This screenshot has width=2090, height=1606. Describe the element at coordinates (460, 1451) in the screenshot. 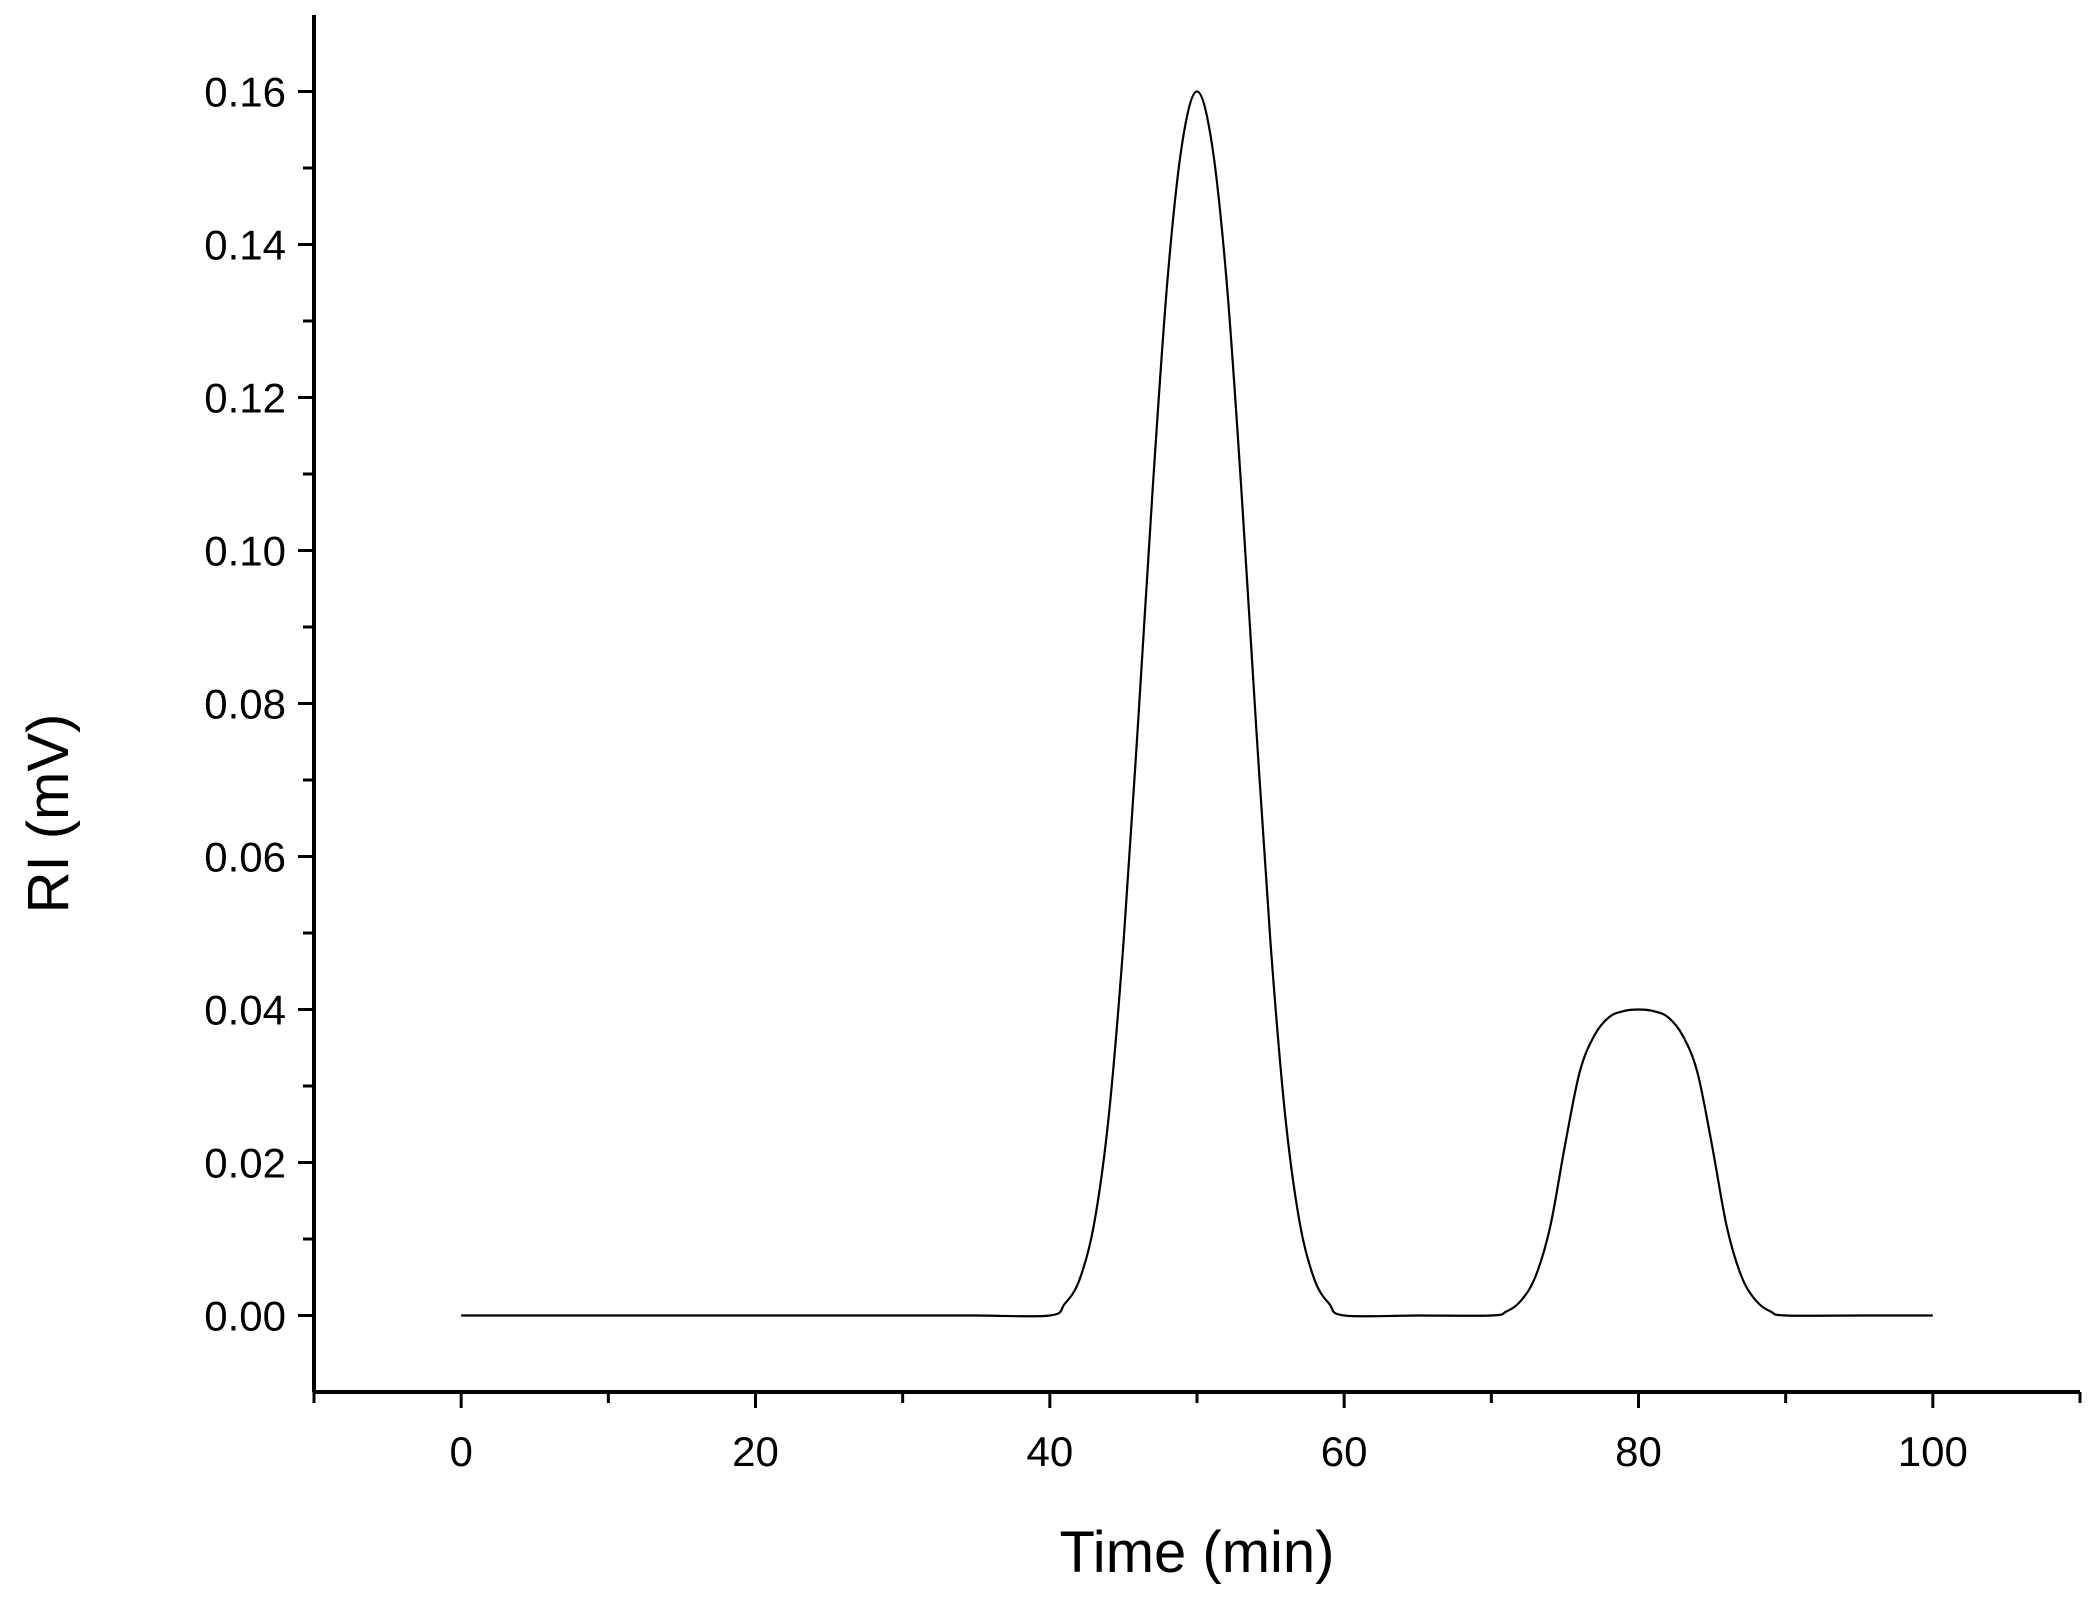

I see `x-tick-label: 0` at that location.